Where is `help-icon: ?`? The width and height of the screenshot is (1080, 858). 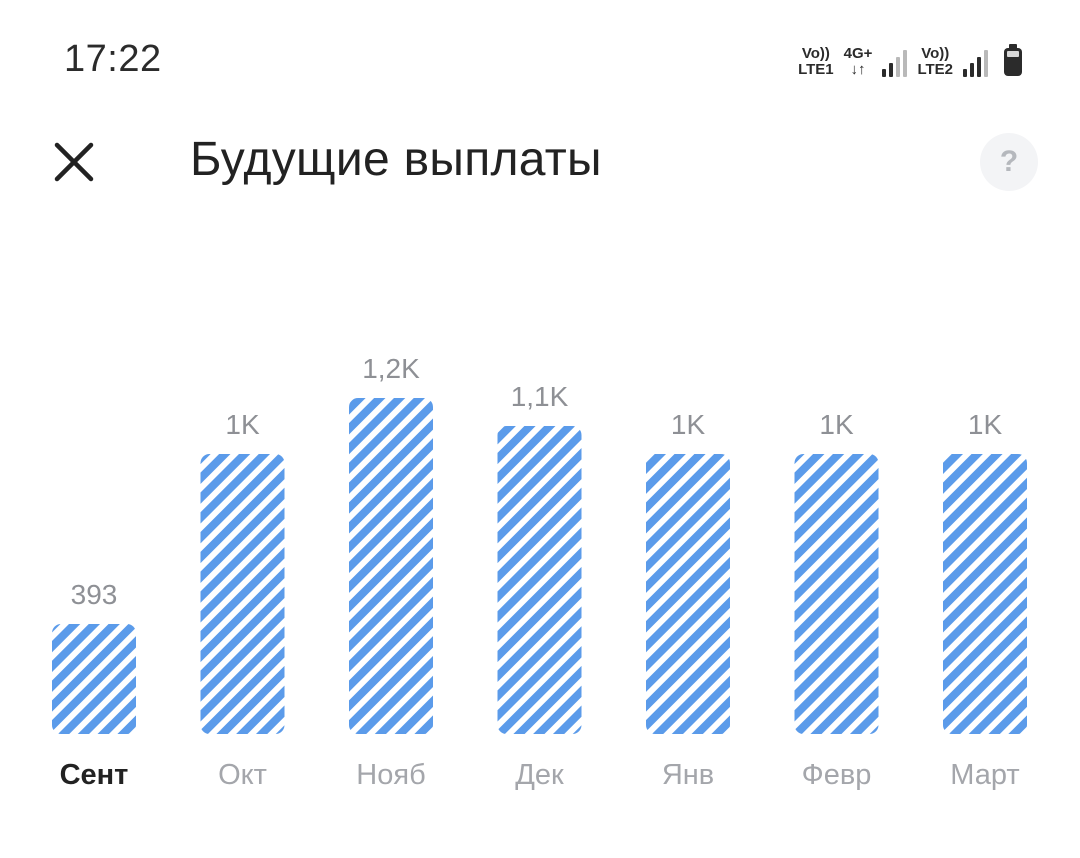
help-icon: ? is located at coordinates (1009, 161).